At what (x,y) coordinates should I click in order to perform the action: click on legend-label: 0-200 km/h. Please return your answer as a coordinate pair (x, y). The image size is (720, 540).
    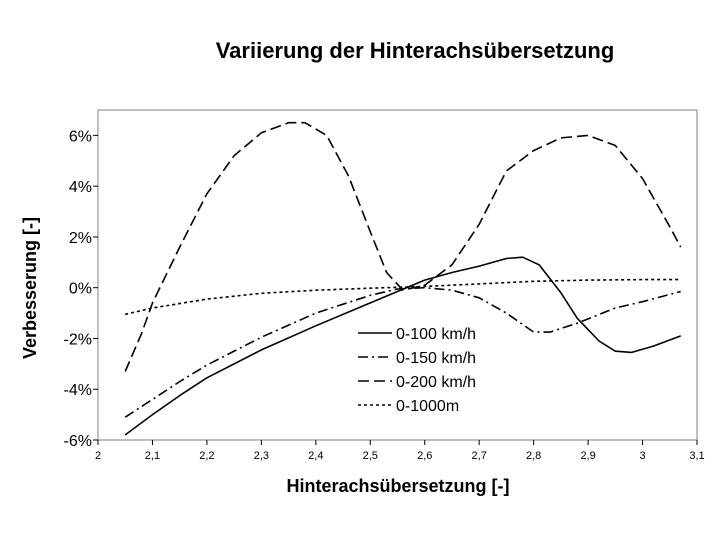
    Looking at the image, I should click on (436, 382).